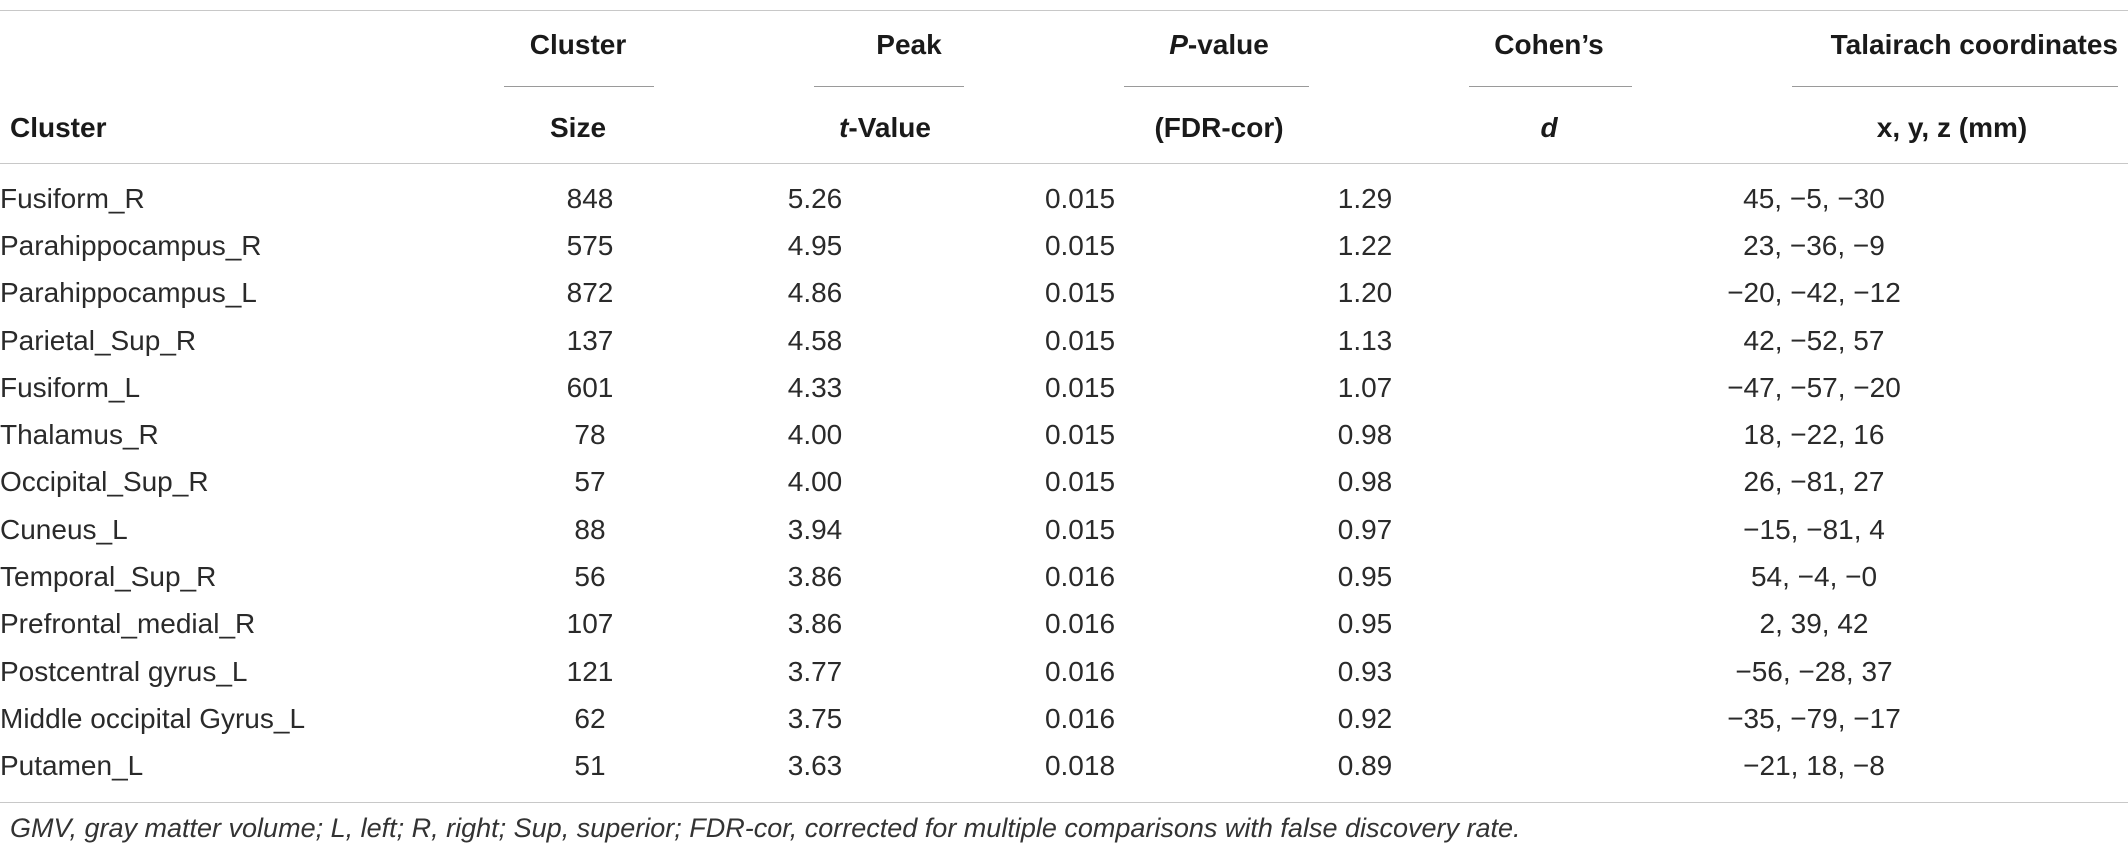 The height and width of the screenshot is (857, 2128). What do you see at coordinates (1550, 86) in the screenshot?
I see `header-d-underline` at bounding box center [1550, 86].